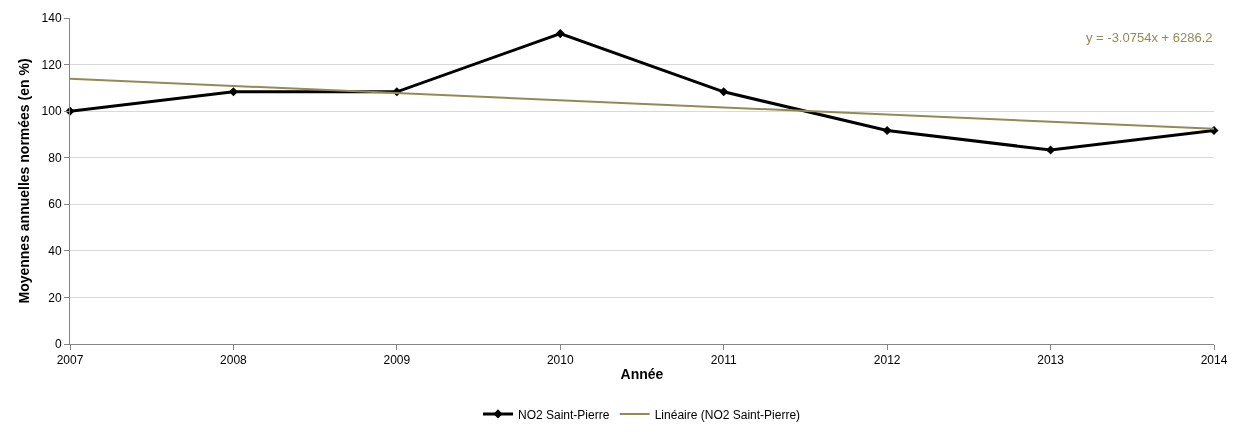 This screenshot has height=441, width=1242. I want to click on x-tick-label: 2012, so click(887, 360).